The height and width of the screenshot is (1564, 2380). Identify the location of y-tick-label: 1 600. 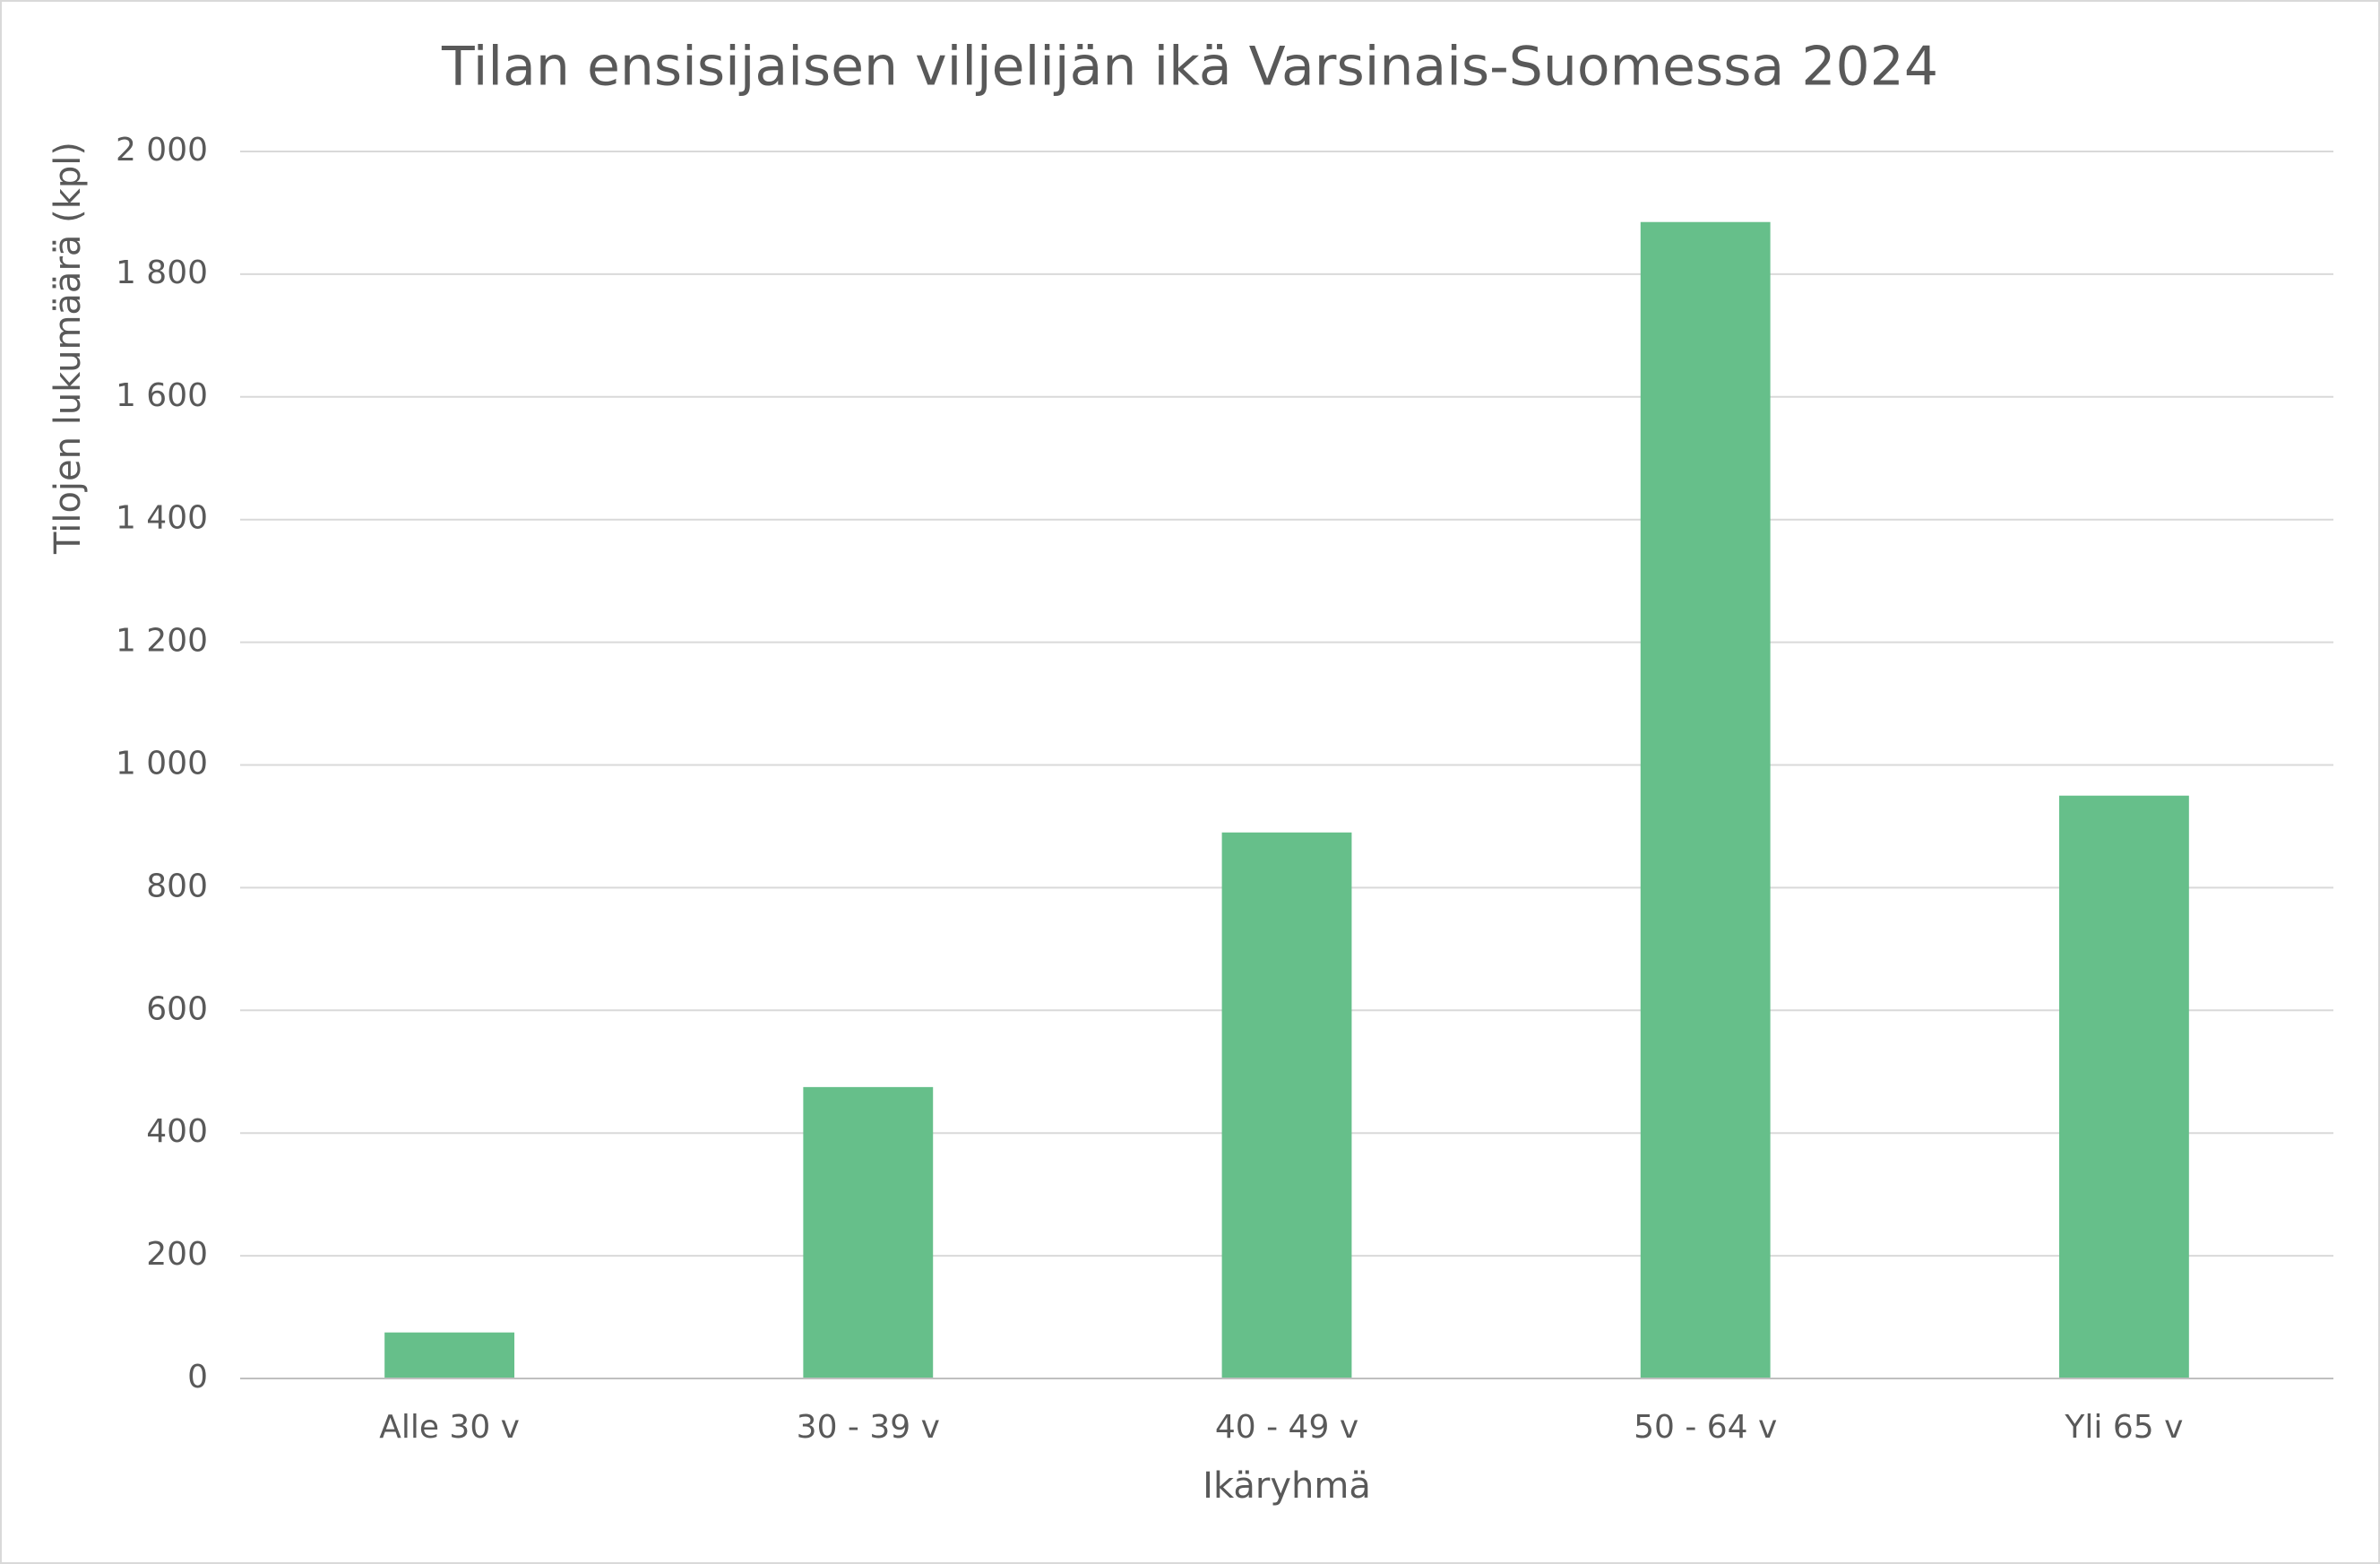
(162, 395).